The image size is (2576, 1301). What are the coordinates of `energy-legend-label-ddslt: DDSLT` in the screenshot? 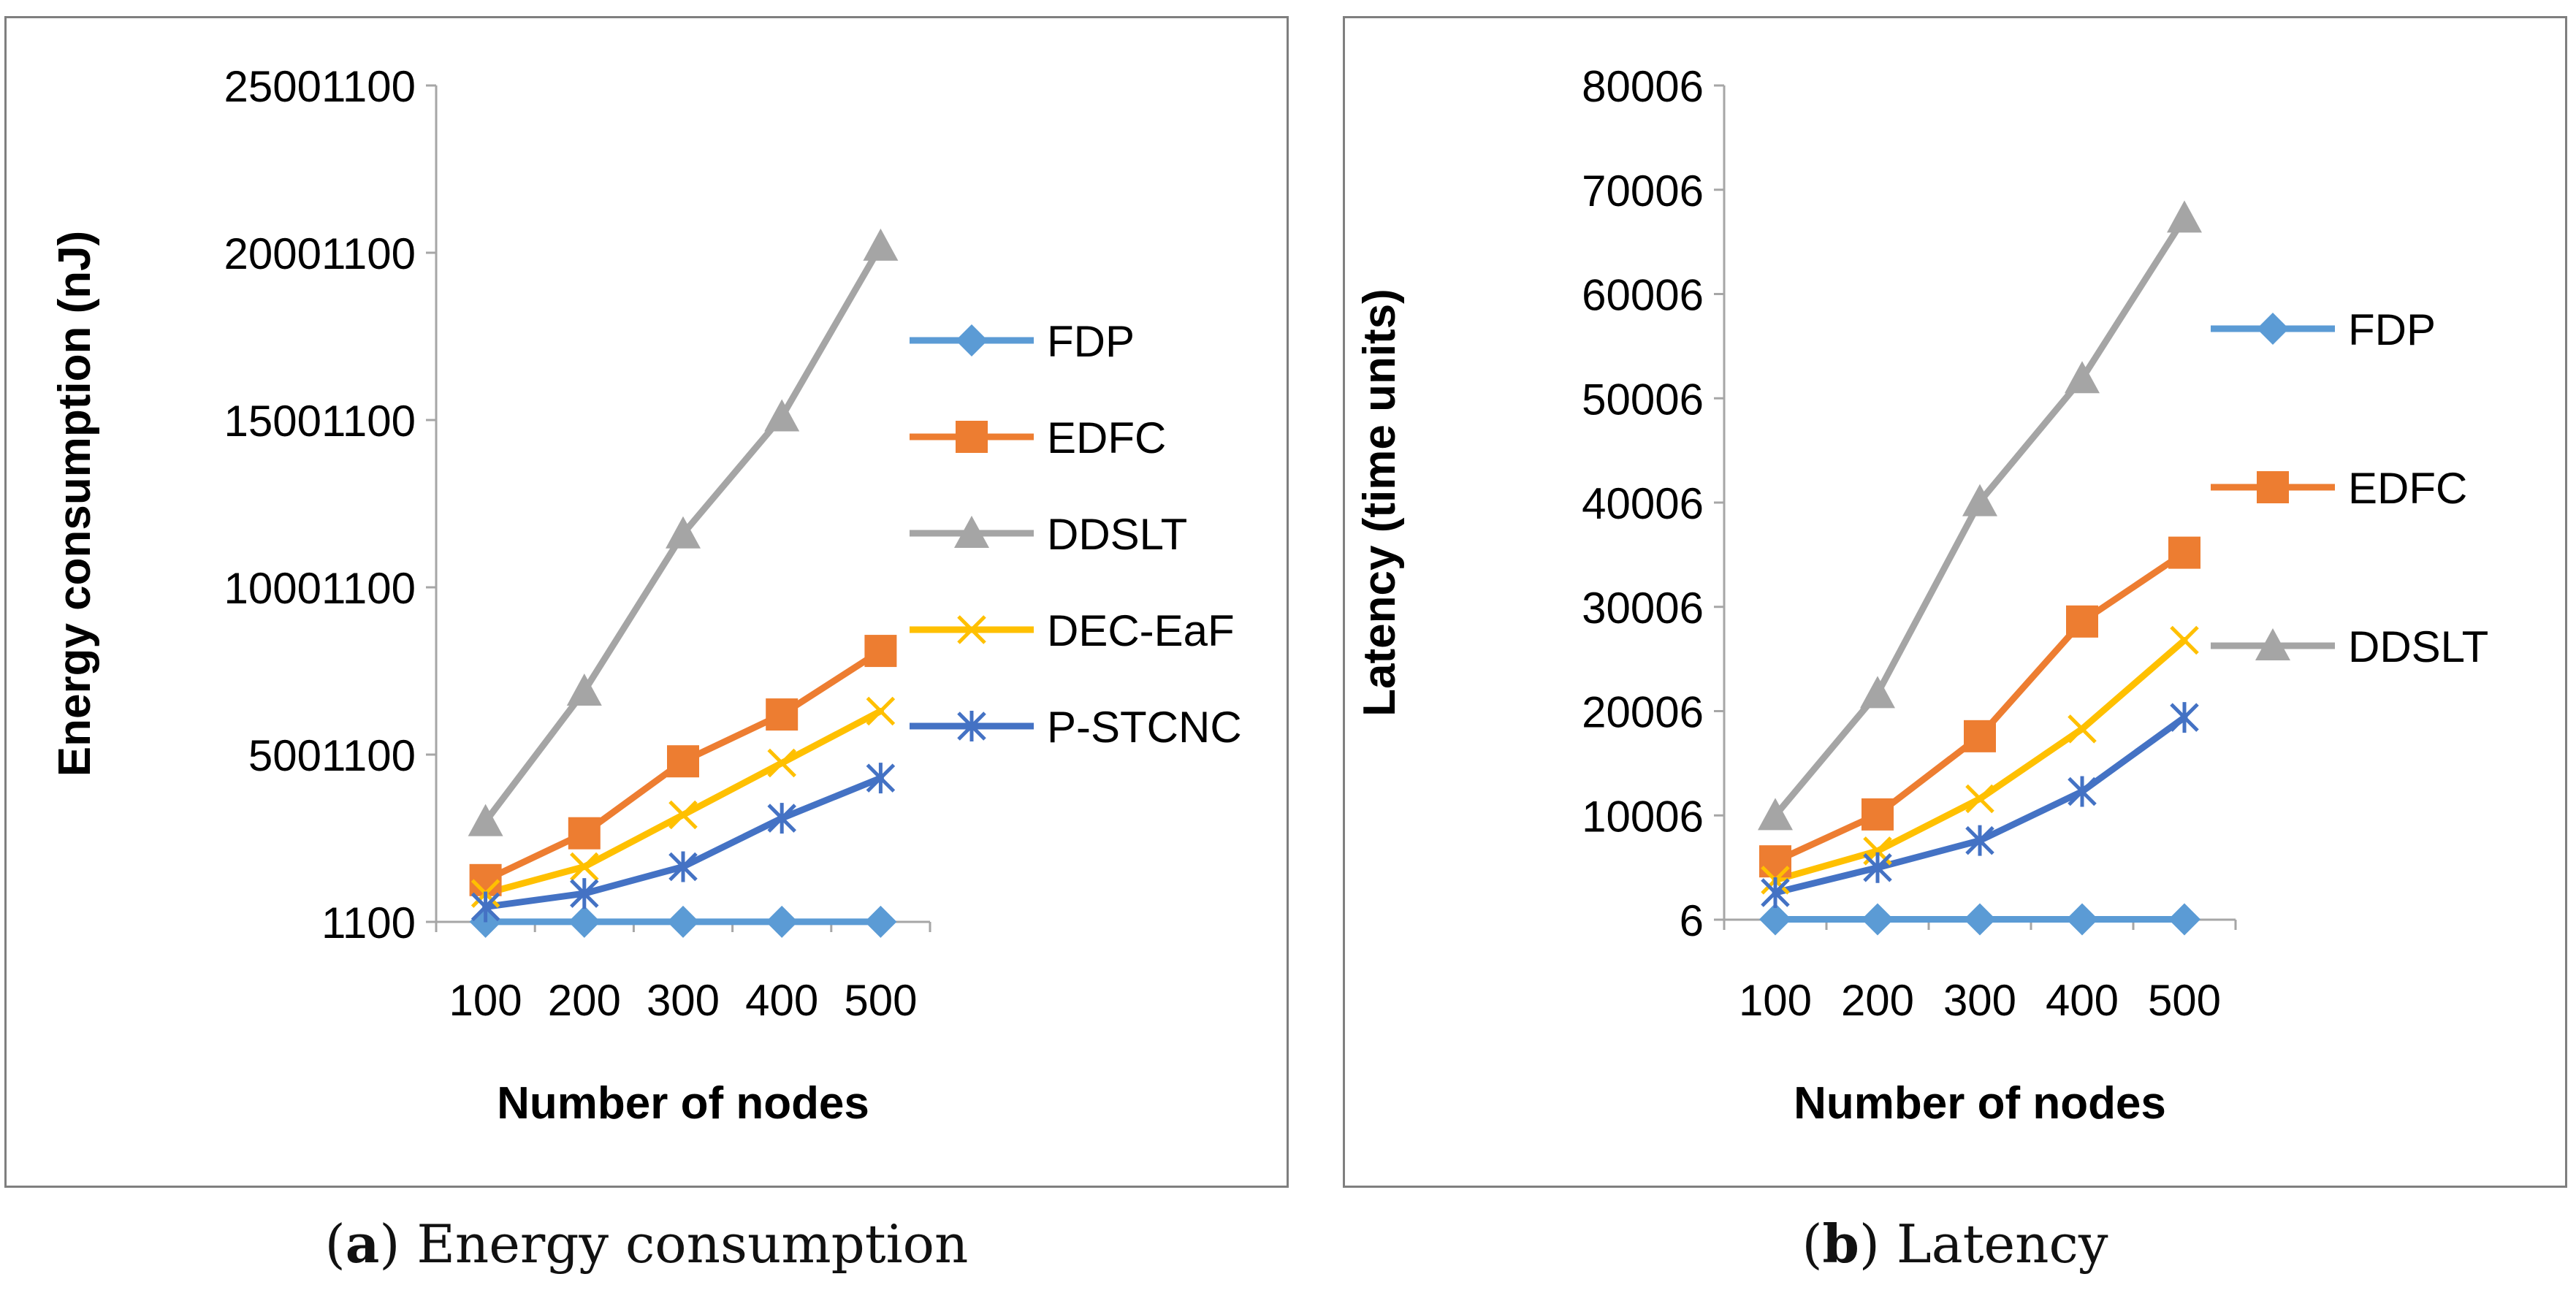 It's located at (1117, 534).